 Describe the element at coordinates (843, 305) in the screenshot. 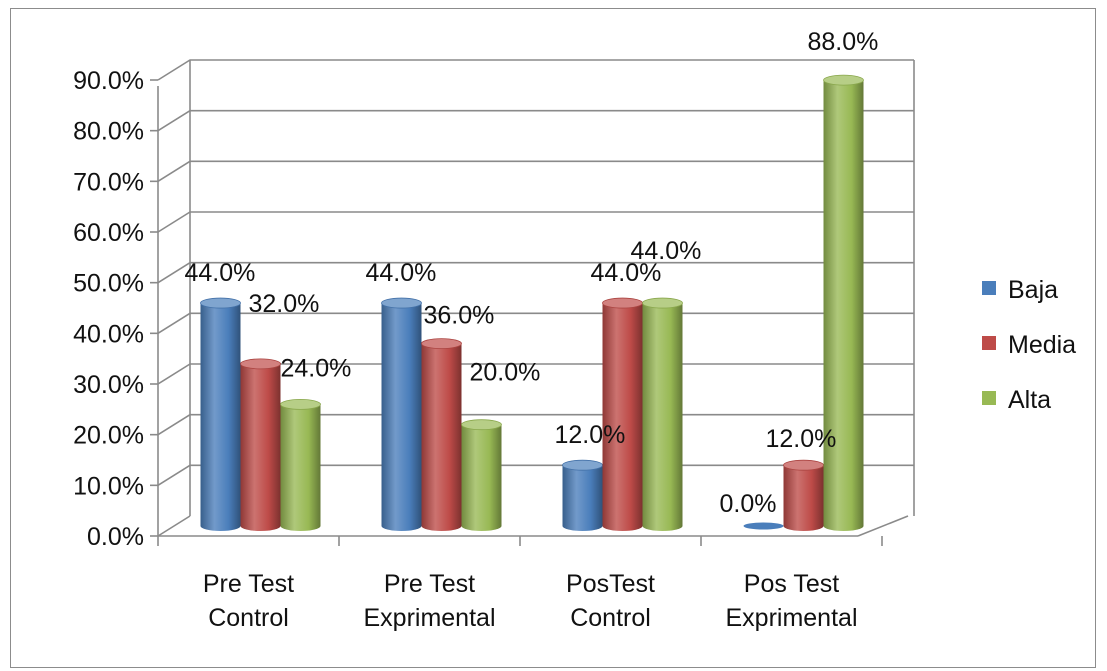

I see `bar-alta-pos-test-exprimental` at that location.